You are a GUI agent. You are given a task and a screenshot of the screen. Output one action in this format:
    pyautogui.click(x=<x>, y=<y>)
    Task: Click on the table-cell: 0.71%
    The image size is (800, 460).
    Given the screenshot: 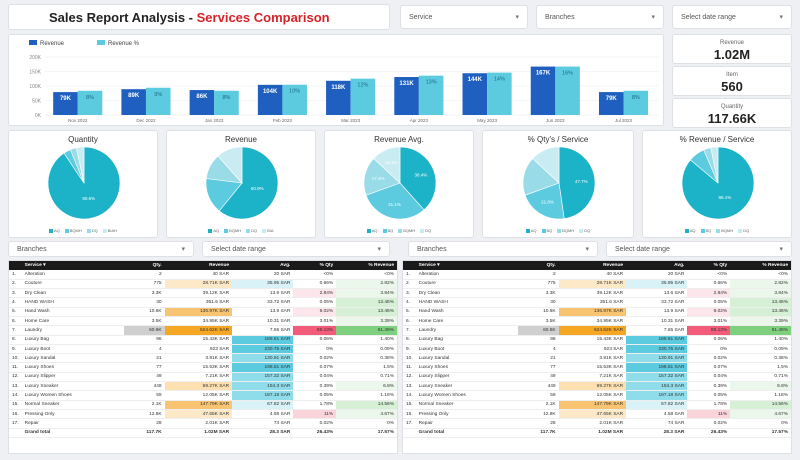 What is the action you would take?
    pyautogui.click(x=760, y=377)
    